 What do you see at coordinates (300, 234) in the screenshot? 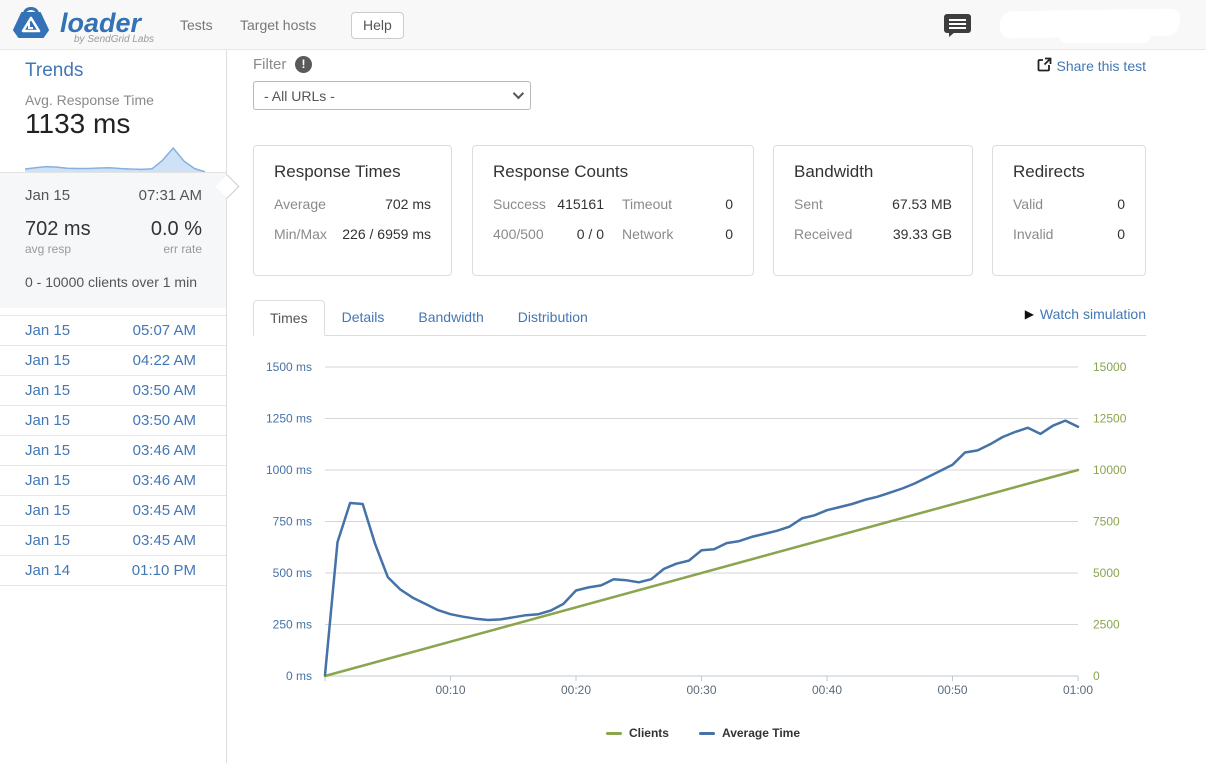
I see `stat-label: Min/Max` at bounding box center [300, 234].